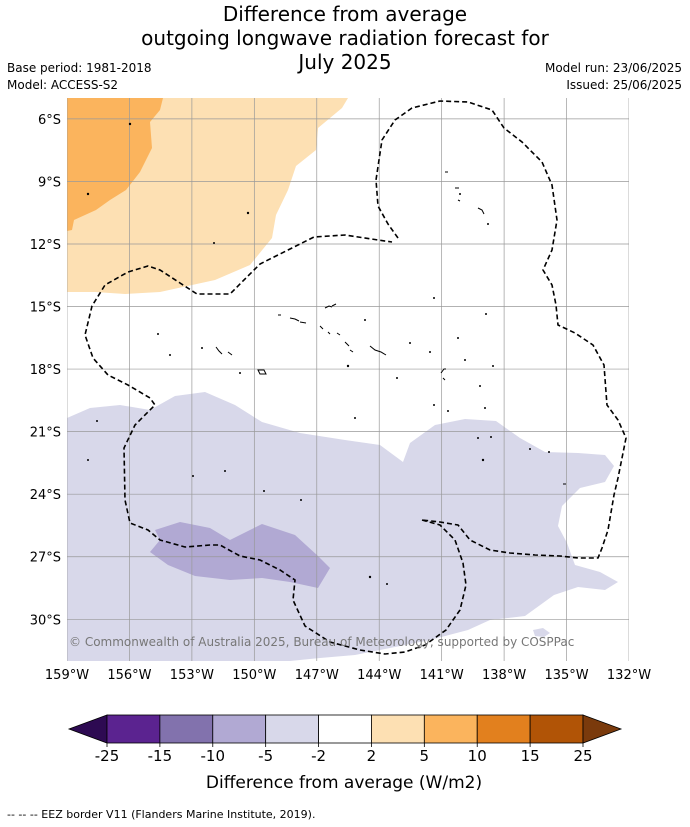  What do you see at coordinates (566, 675) in the screenshot?
I see `lon-label: 135°W` at bounding box center [566, 675].